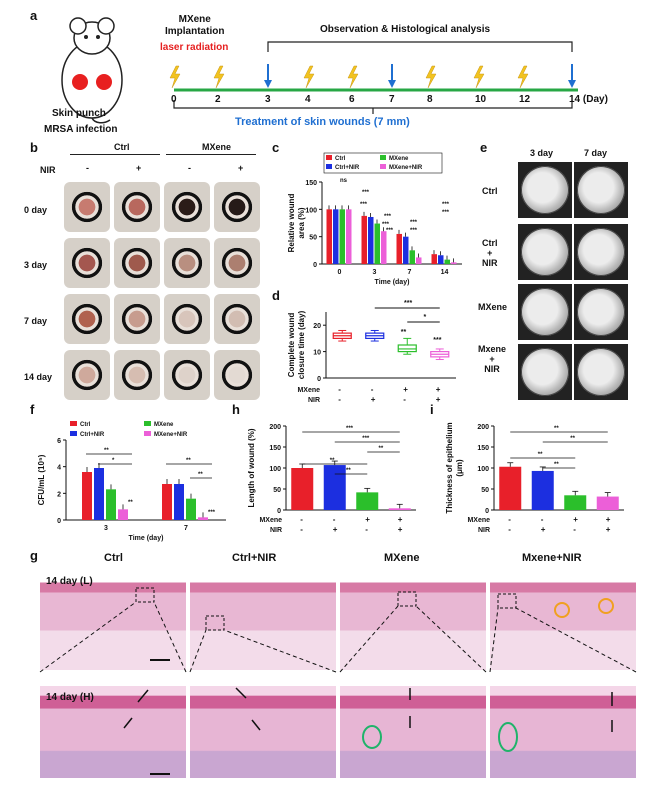 The image size is (658, 792). I want to click on row-label-mxene: MXene, so click(270, 520).